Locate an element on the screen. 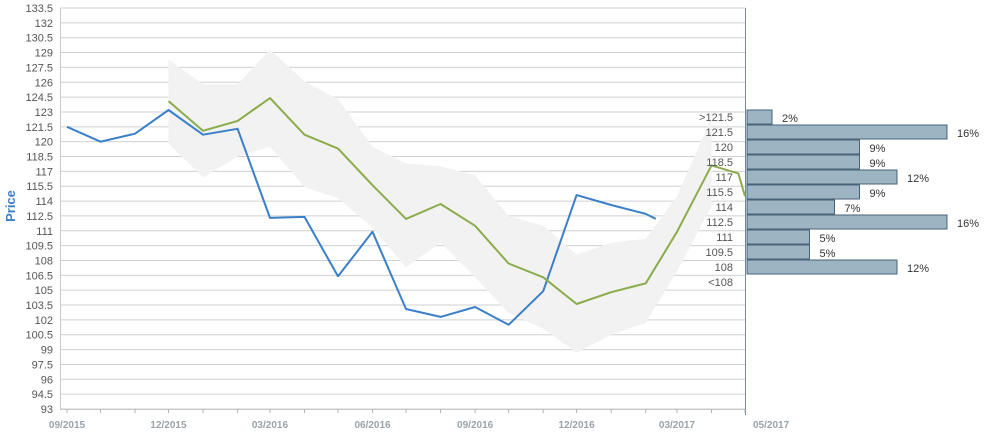 Image resolution: width=984 pixels, height=434 pixels. histogram-bin-label: 112.5 is located at coordinates (719, 223).